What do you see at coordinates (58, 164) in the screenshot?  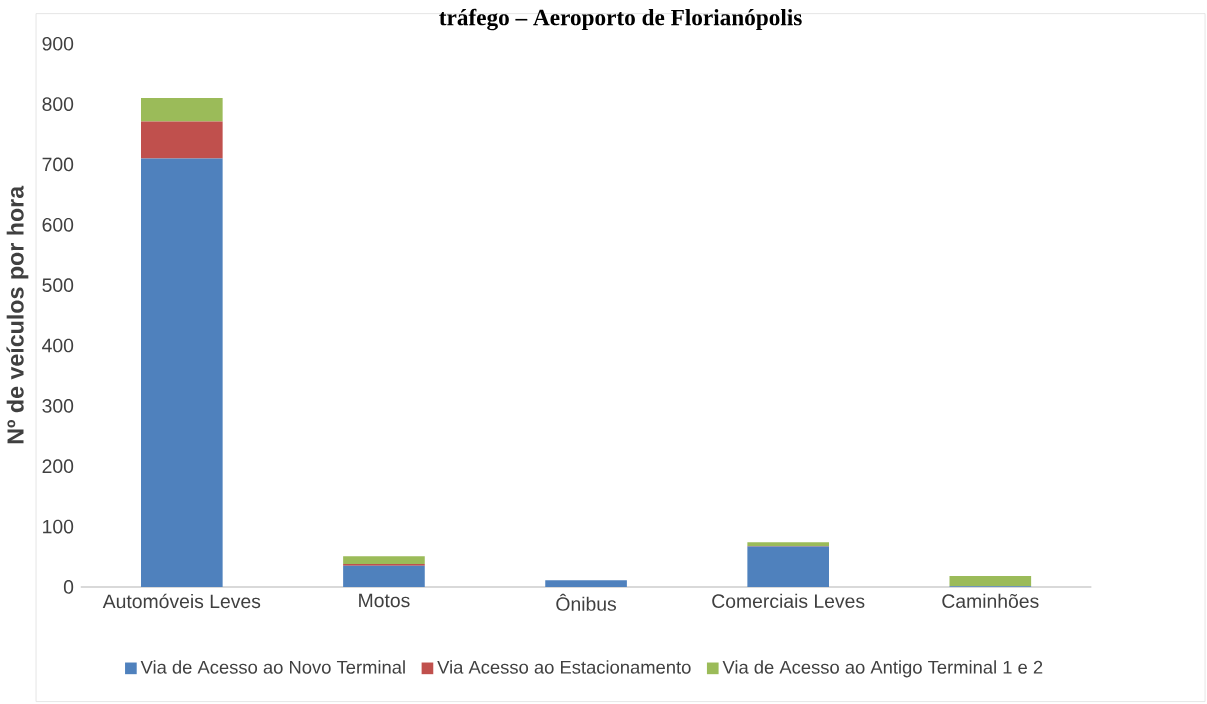 I see `y-tick-label: 700` at bounding box center [58, 164].